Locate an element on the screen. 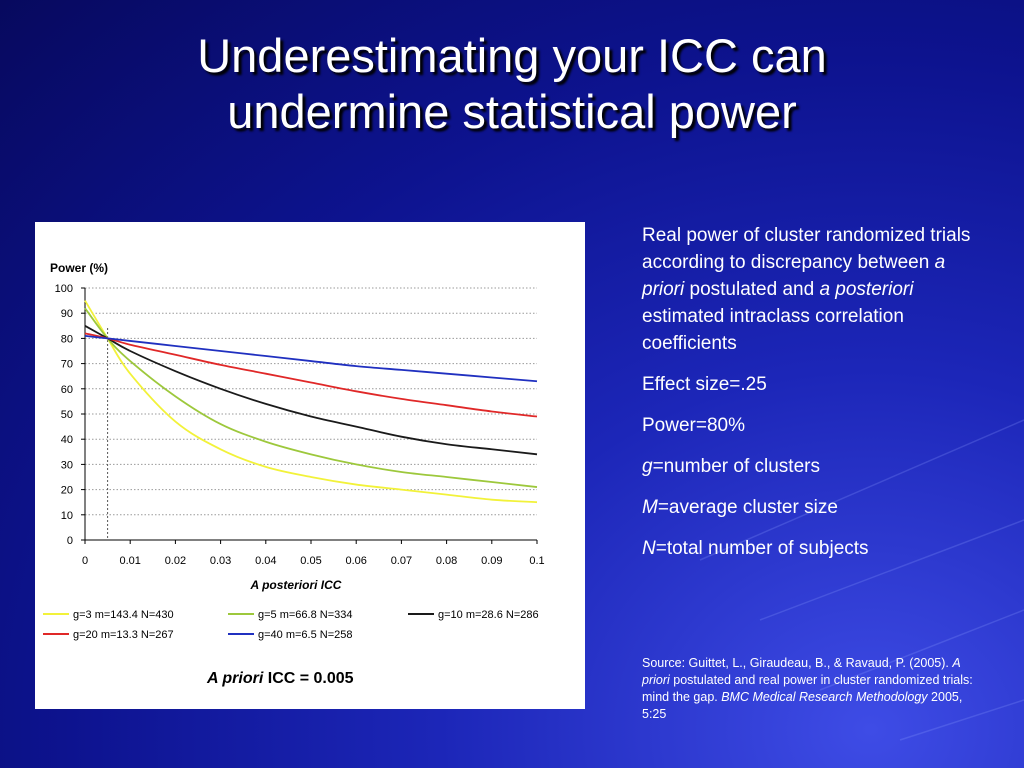 The height and width of the screenshot is (768, 1024). y-tick-label: 100 is located at coordinates (64, 289).